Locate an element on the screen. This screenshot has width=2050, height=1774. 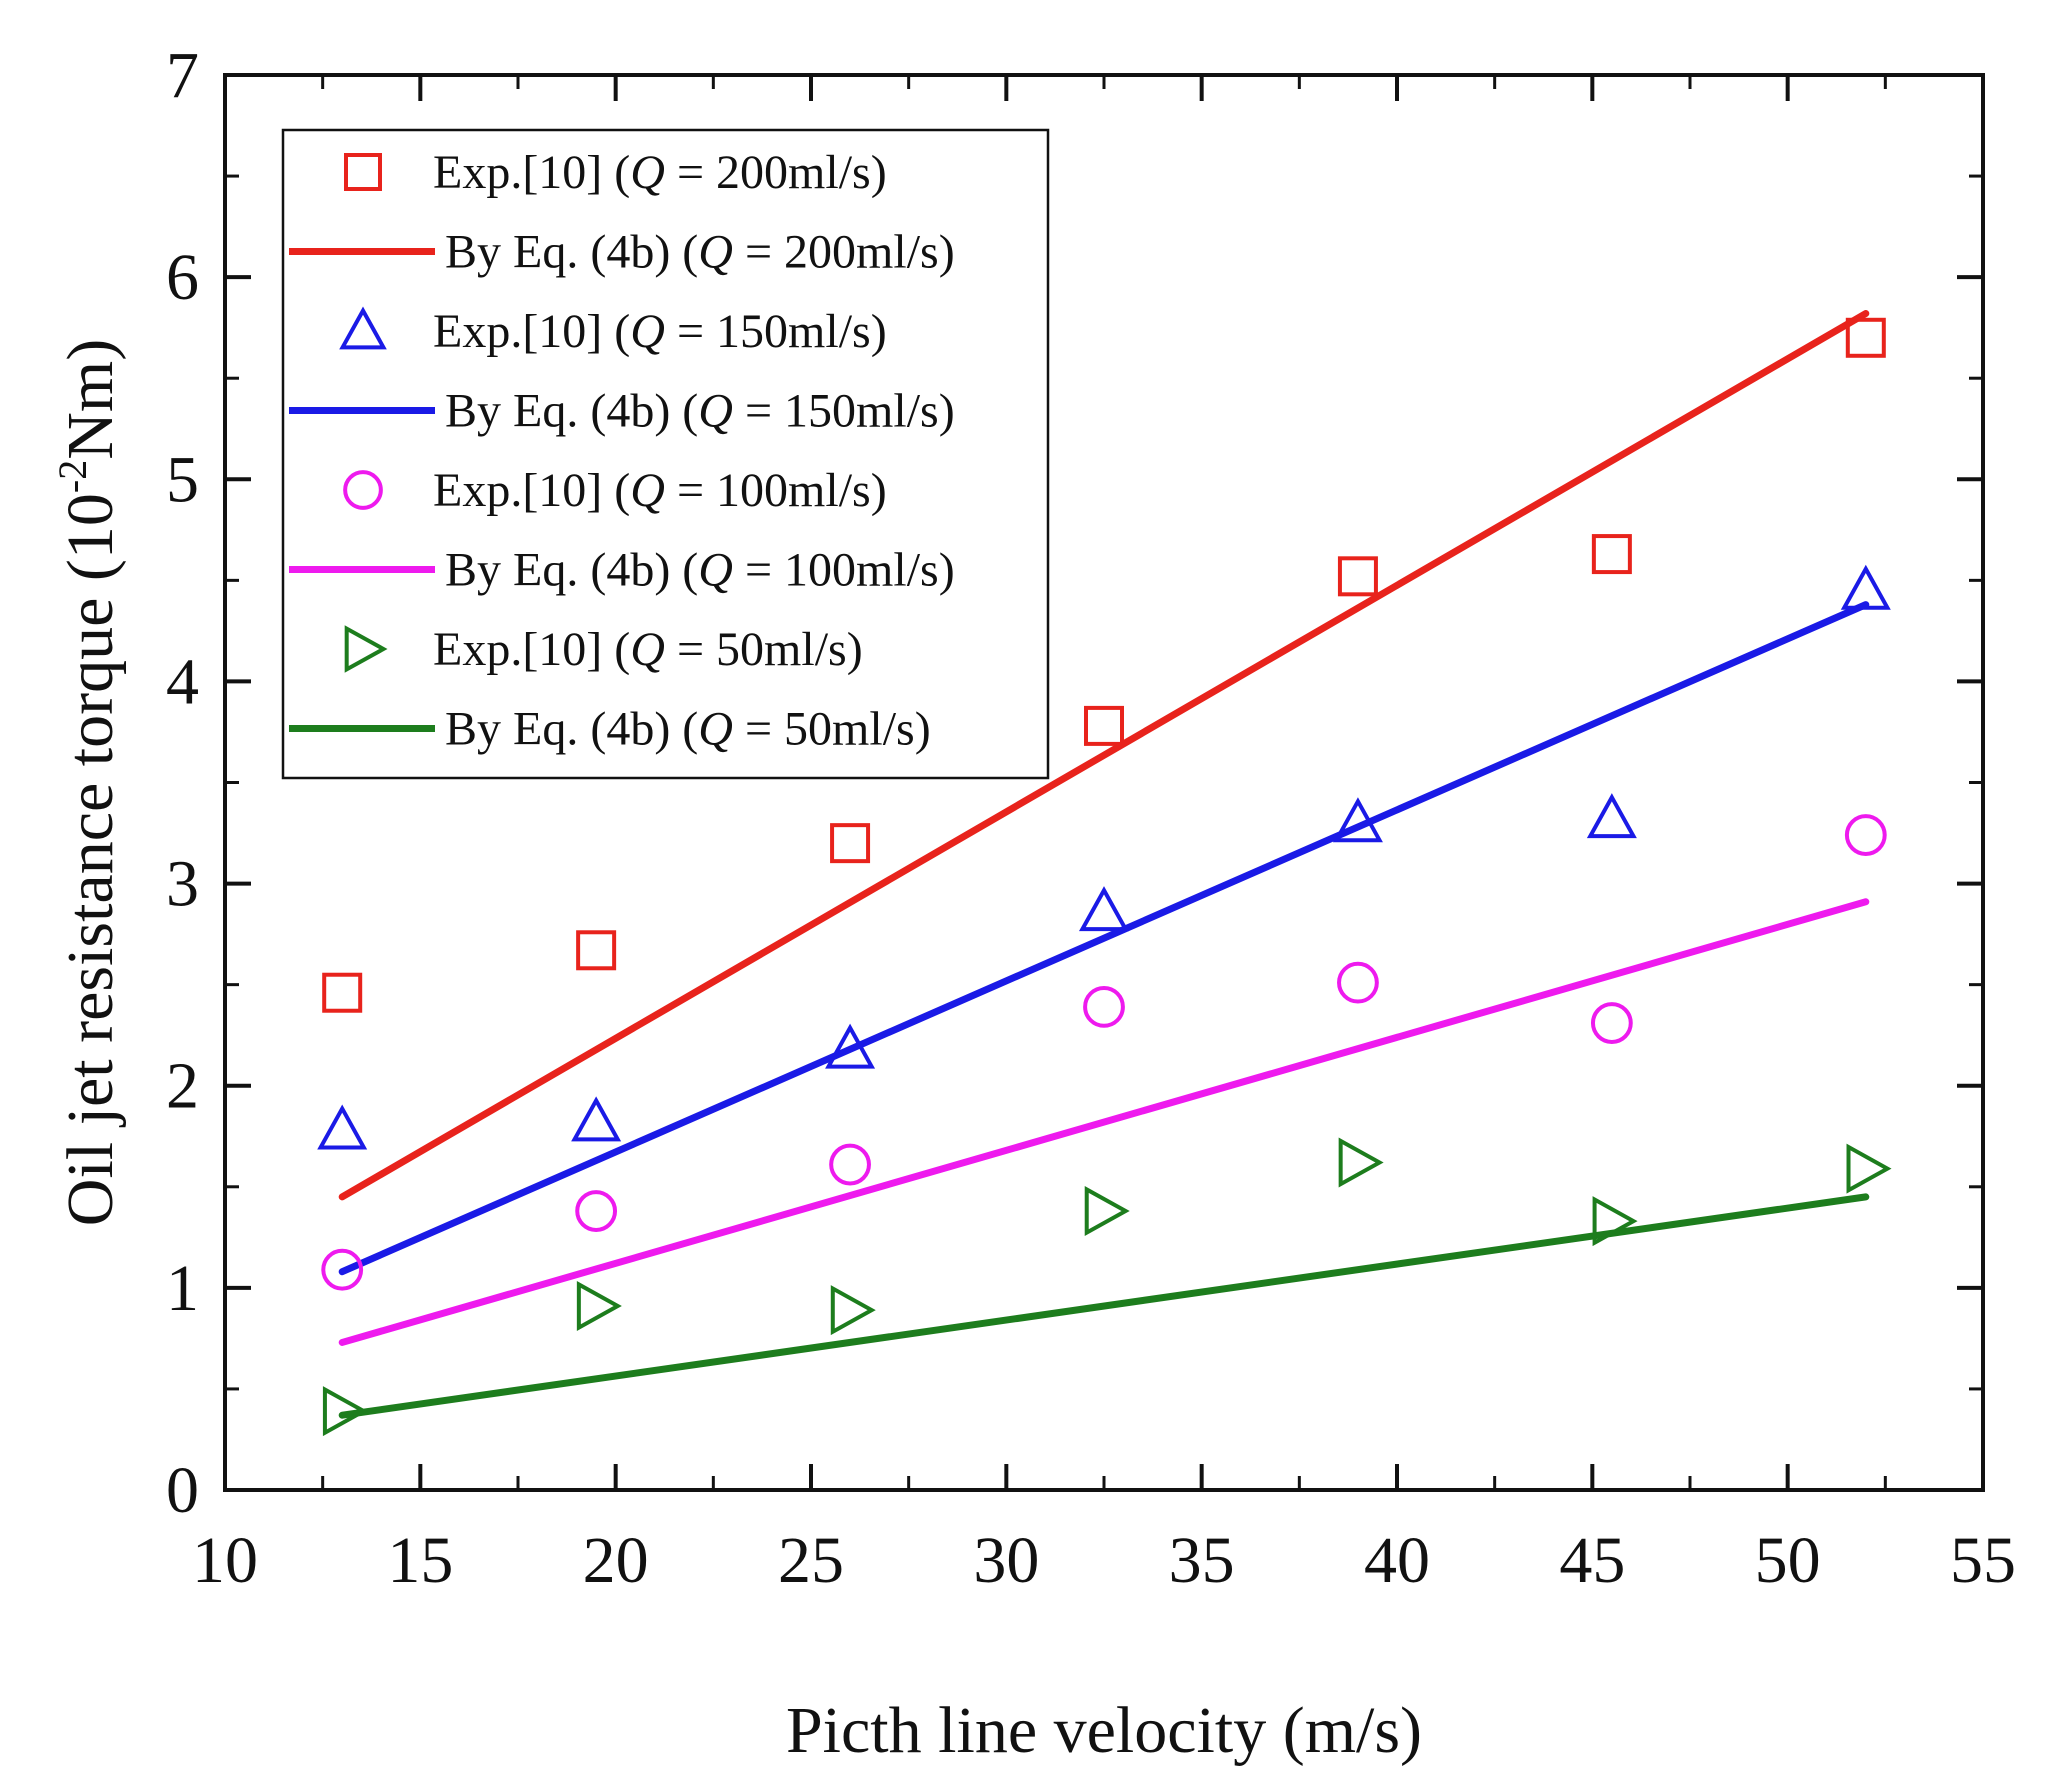
legend-entry: Exp.[10] (Q = 100ml/s) is located at coordinates (615, 490).